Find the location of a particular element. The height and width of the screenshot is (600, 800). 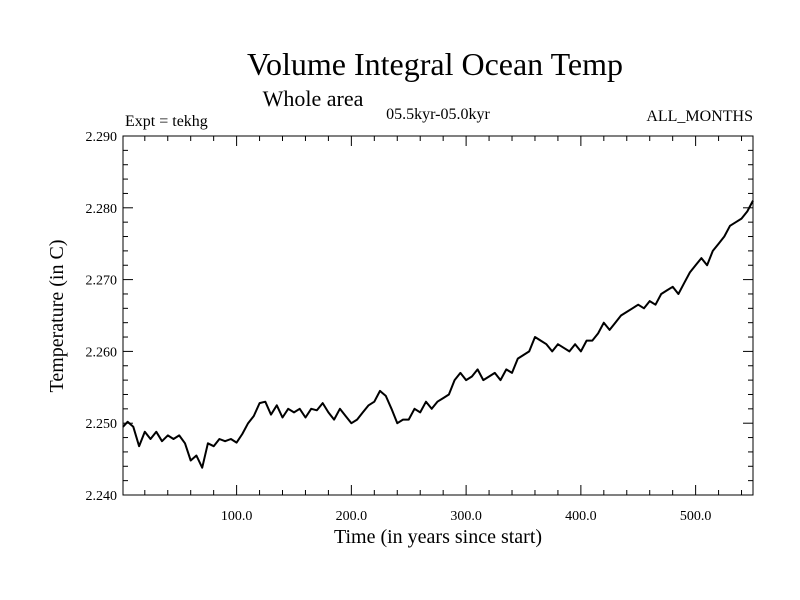

chart-title: Volume Integral Ocean Temp is located at coordinates (435, 64).